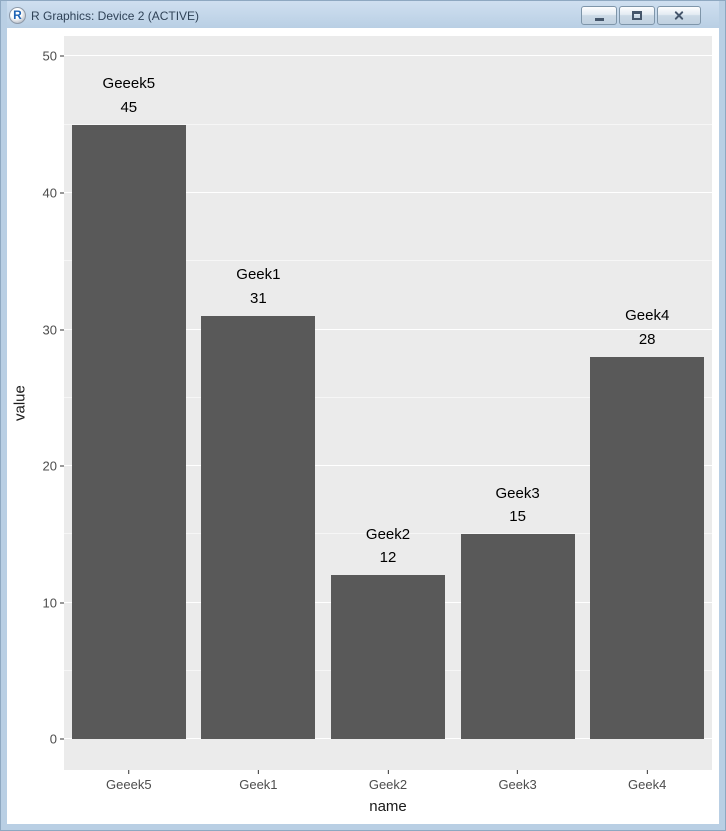  What do you see at coordinates (599, 19) in the screenshot?
I see `minimize-icon` at bounding box center [599, 19].